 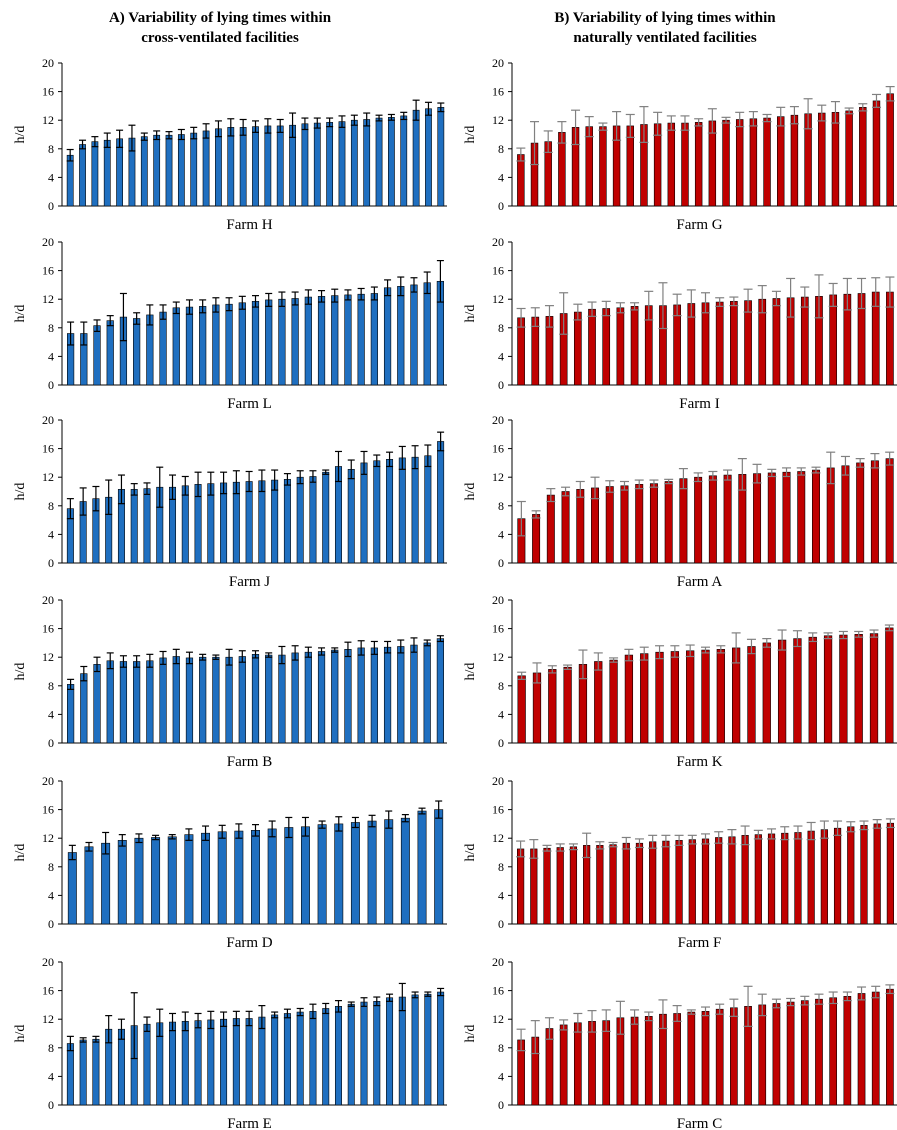 What do you see at coordinates (501, 356) in the screenshot?
I see `chart-farm-i-y-tick-label: 4` at bounding box center [501, 356].